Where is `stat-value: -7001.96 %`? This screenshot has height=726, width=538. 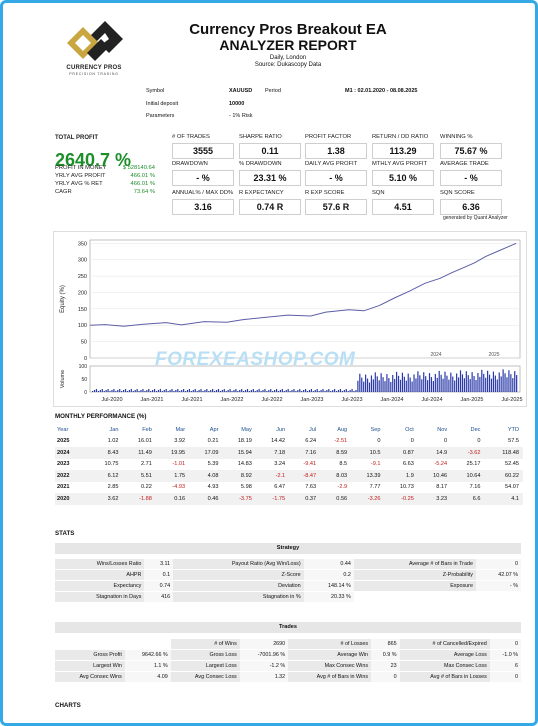 stat-value: -7001.96 % is located at coordinates (264, 655).